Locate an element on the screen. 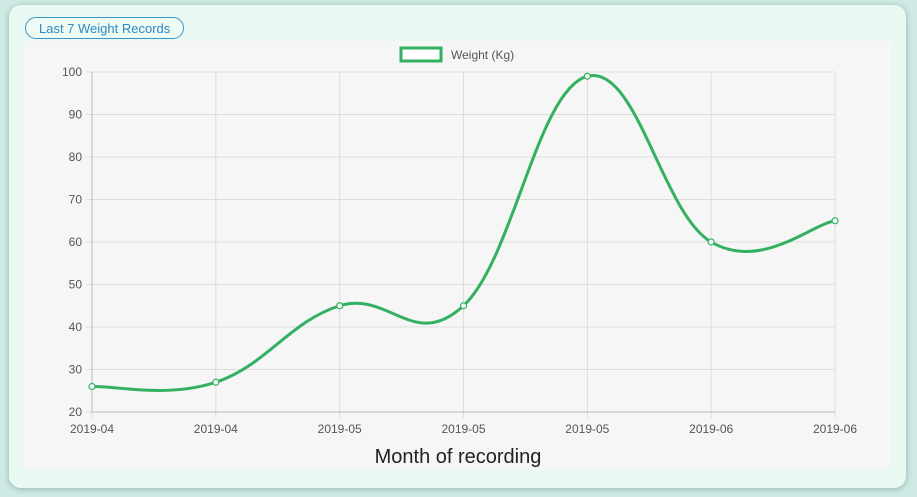  y-tick-label: 20 is located at coordinates (76, 412).